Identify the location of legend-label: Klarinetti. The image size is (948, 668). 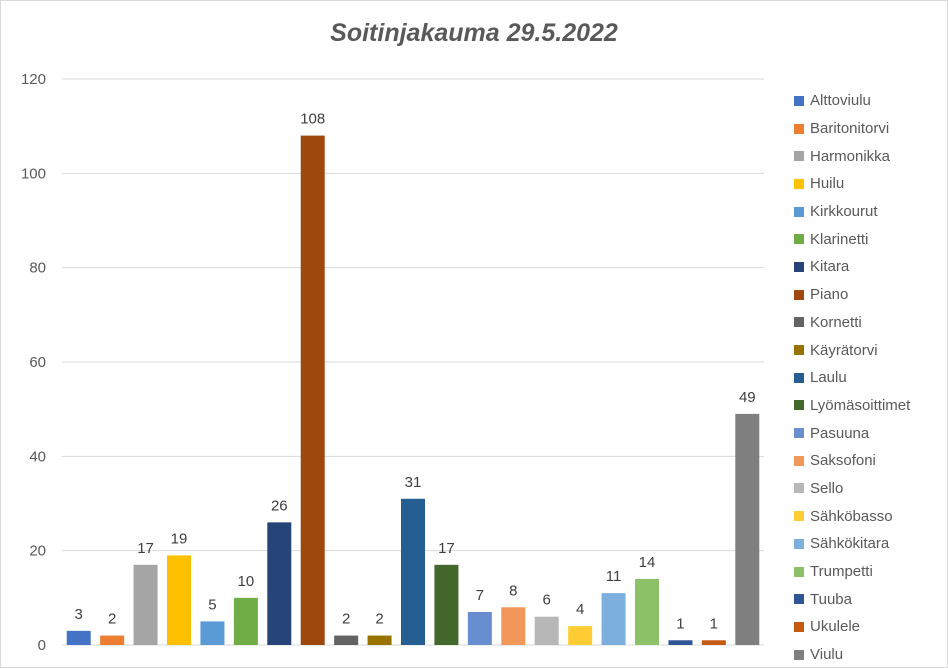
(839, 239).